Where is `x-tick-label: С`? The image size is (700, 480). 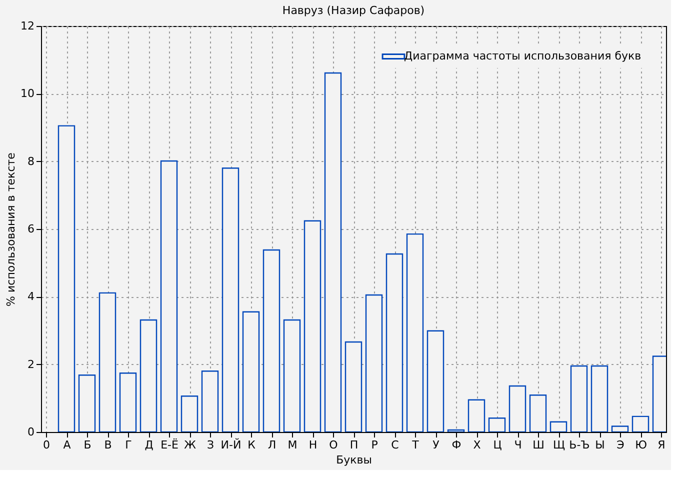
x-tick-label: С is located at coordinates (395, 445).